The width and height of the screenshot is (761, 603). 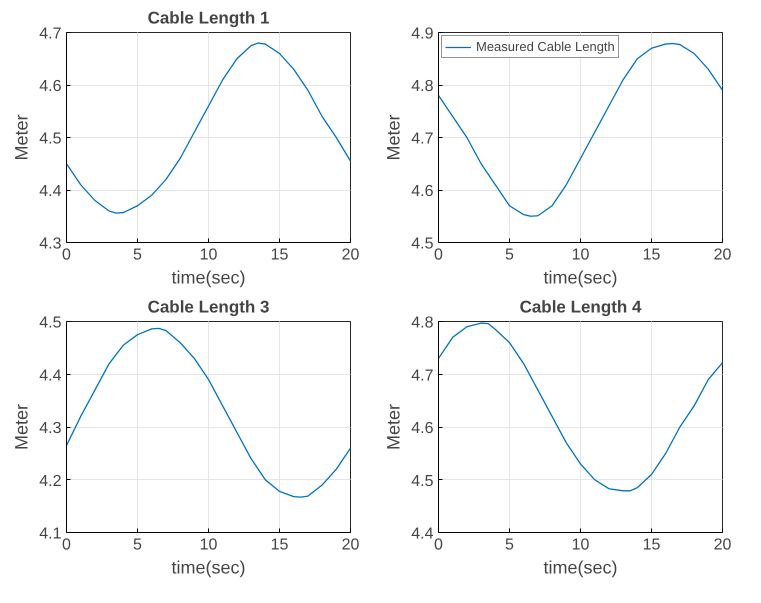 I want to click on chart-title: Cable Length 3, so click(x=209, y=307).